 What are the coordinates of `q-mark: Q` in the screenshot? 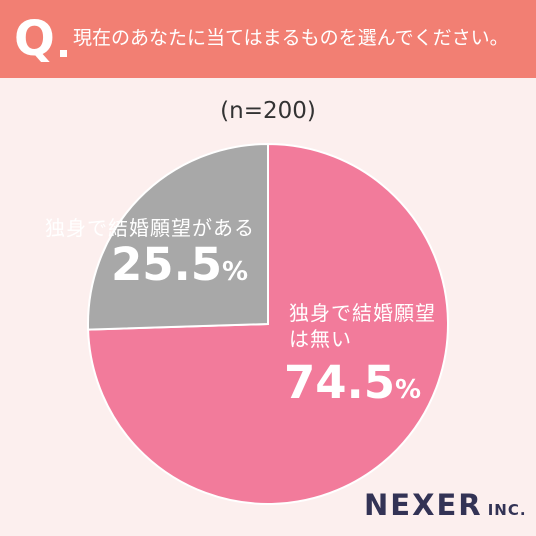 It's located at (34, 39).